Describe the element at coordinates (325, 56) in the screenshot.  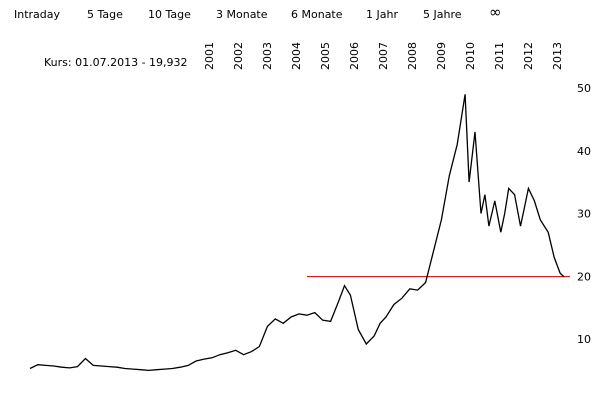
I see `year-label-2005: 2005` at that location.